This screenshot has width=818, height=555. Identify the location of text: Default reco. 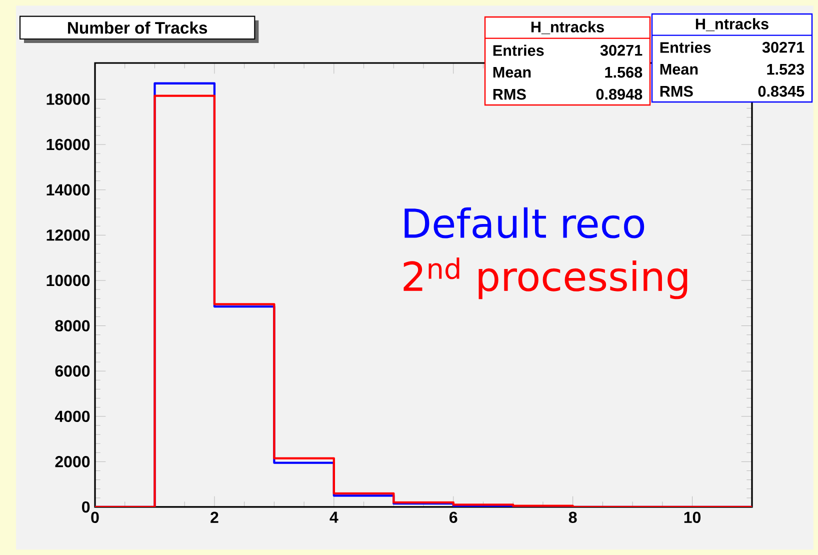
(524, 222).